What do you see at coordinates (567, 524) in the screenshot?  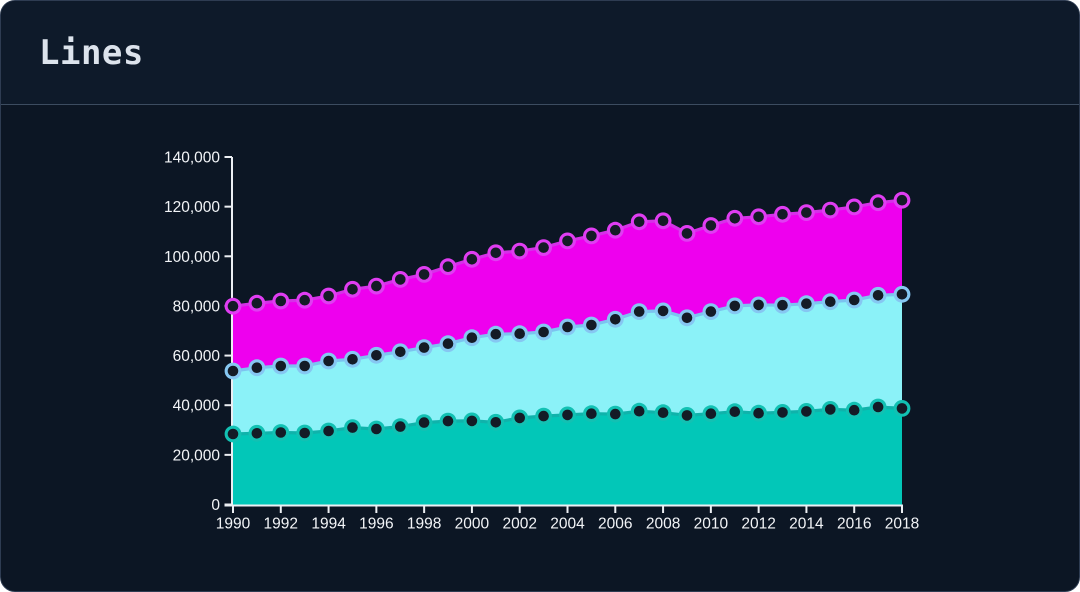 I see `x-tick-label: 2004` at bounding box center [567, 524].